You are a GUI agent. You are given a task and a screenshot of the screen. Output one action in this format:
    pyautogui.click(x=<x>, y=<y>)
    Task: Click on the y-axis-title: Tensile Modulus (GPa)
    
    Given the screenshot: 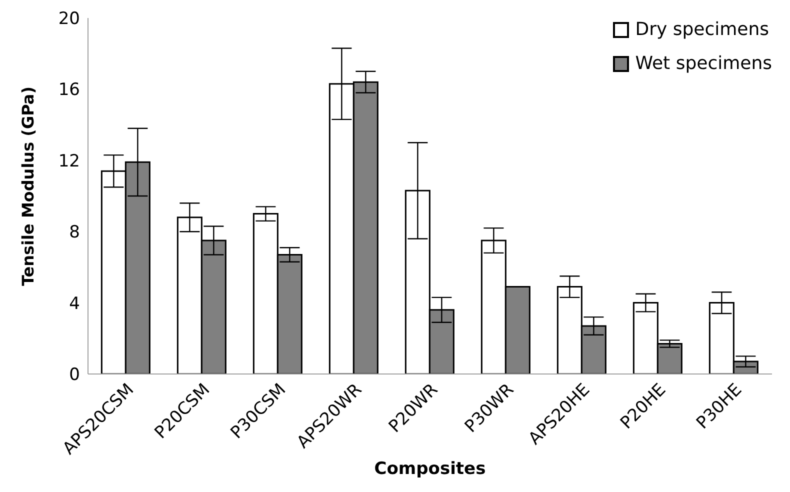 What is the action you would take?
    pyautogui.click(x=28, y=186)
    